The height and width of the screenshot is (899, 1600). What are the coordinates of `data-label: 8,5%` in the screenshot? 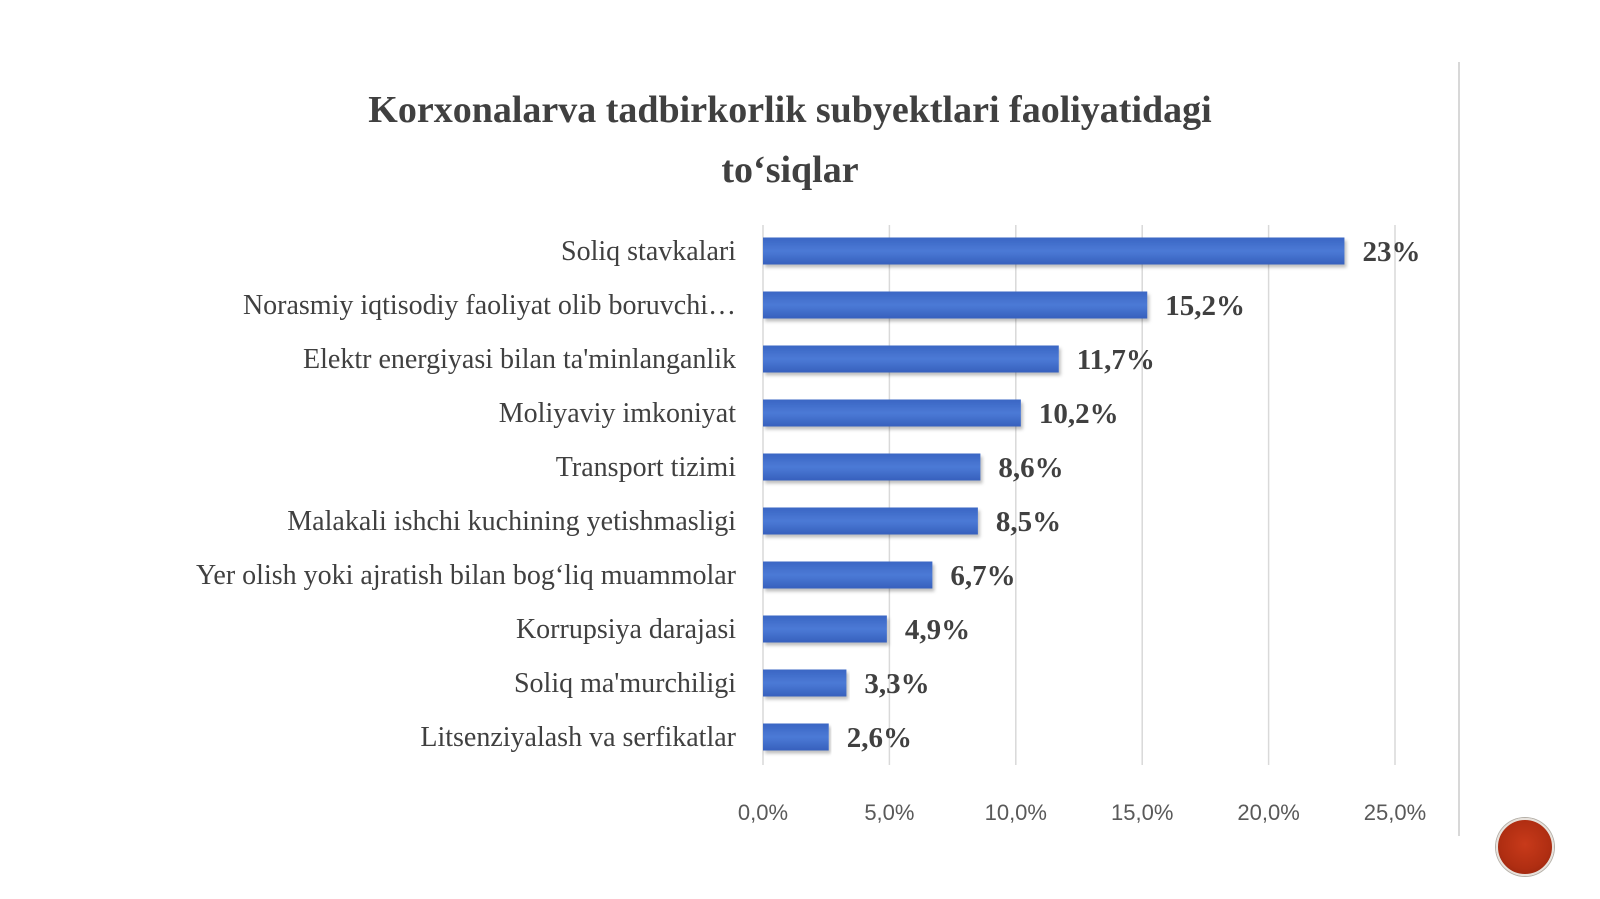 It's located at (1028, 522).